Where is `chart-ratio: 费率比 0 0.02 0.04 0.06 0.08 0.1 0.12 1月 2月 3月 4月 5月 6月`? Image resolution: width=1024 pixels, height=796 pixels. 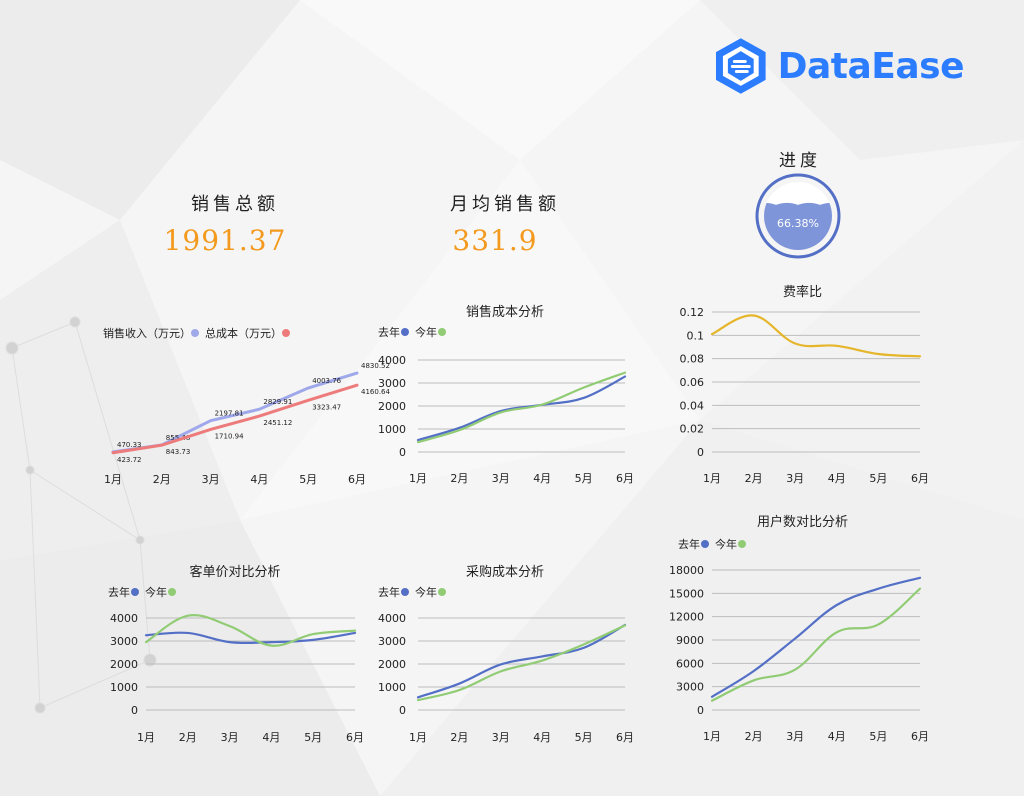 chart-ratio: 费率比 0 0.02 0.04 0.06 0.08 0.1 0.12 1月 2月 3月 4月 5月 6月 is located at coordinates (802, 385).